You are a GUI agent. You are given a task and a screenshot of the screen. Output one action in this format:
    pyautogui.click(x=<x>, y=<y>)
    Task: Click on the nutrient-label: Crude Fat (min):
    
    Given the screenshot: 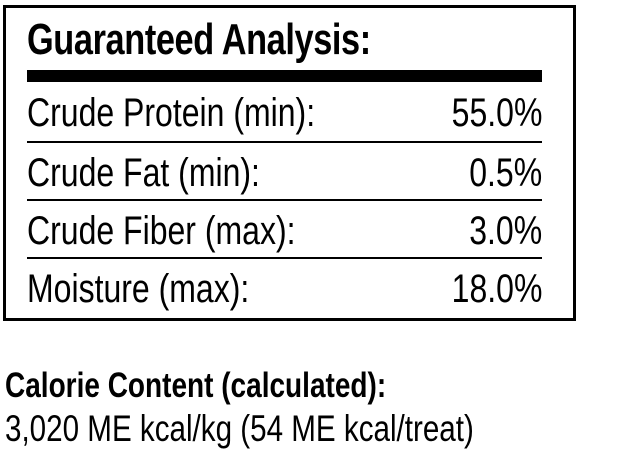 What is the action you would take?
    pyautogui.click(x=143, y=173)
    